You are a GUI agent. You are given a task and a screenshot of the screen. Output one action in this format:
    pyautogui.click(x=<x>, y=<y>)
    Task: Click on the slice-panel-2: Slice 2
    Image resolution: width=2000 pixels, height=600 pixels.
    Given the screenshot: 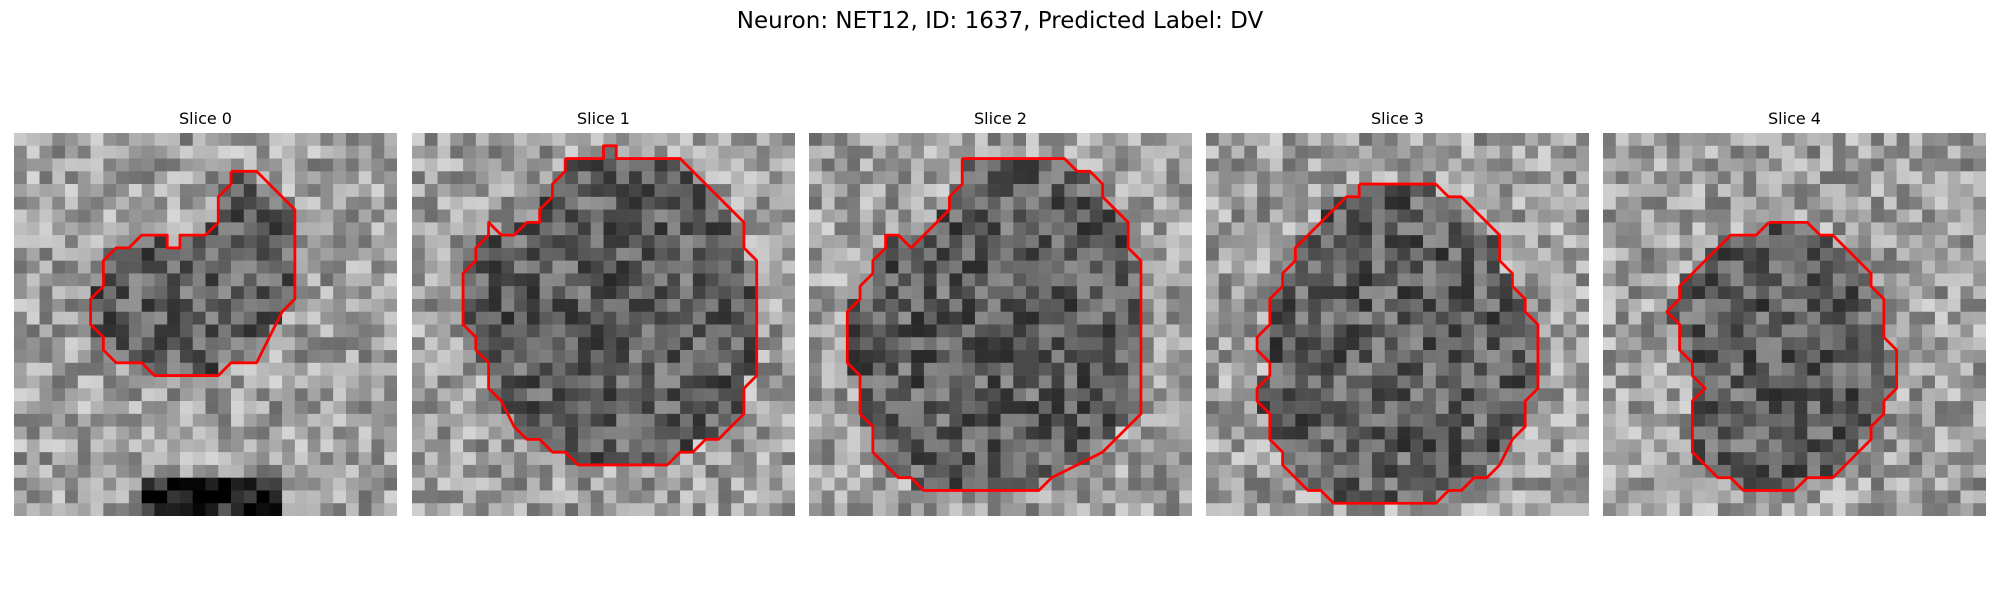 What is the action you would take?
    pyautogui.click(x=1000, y=312)
    